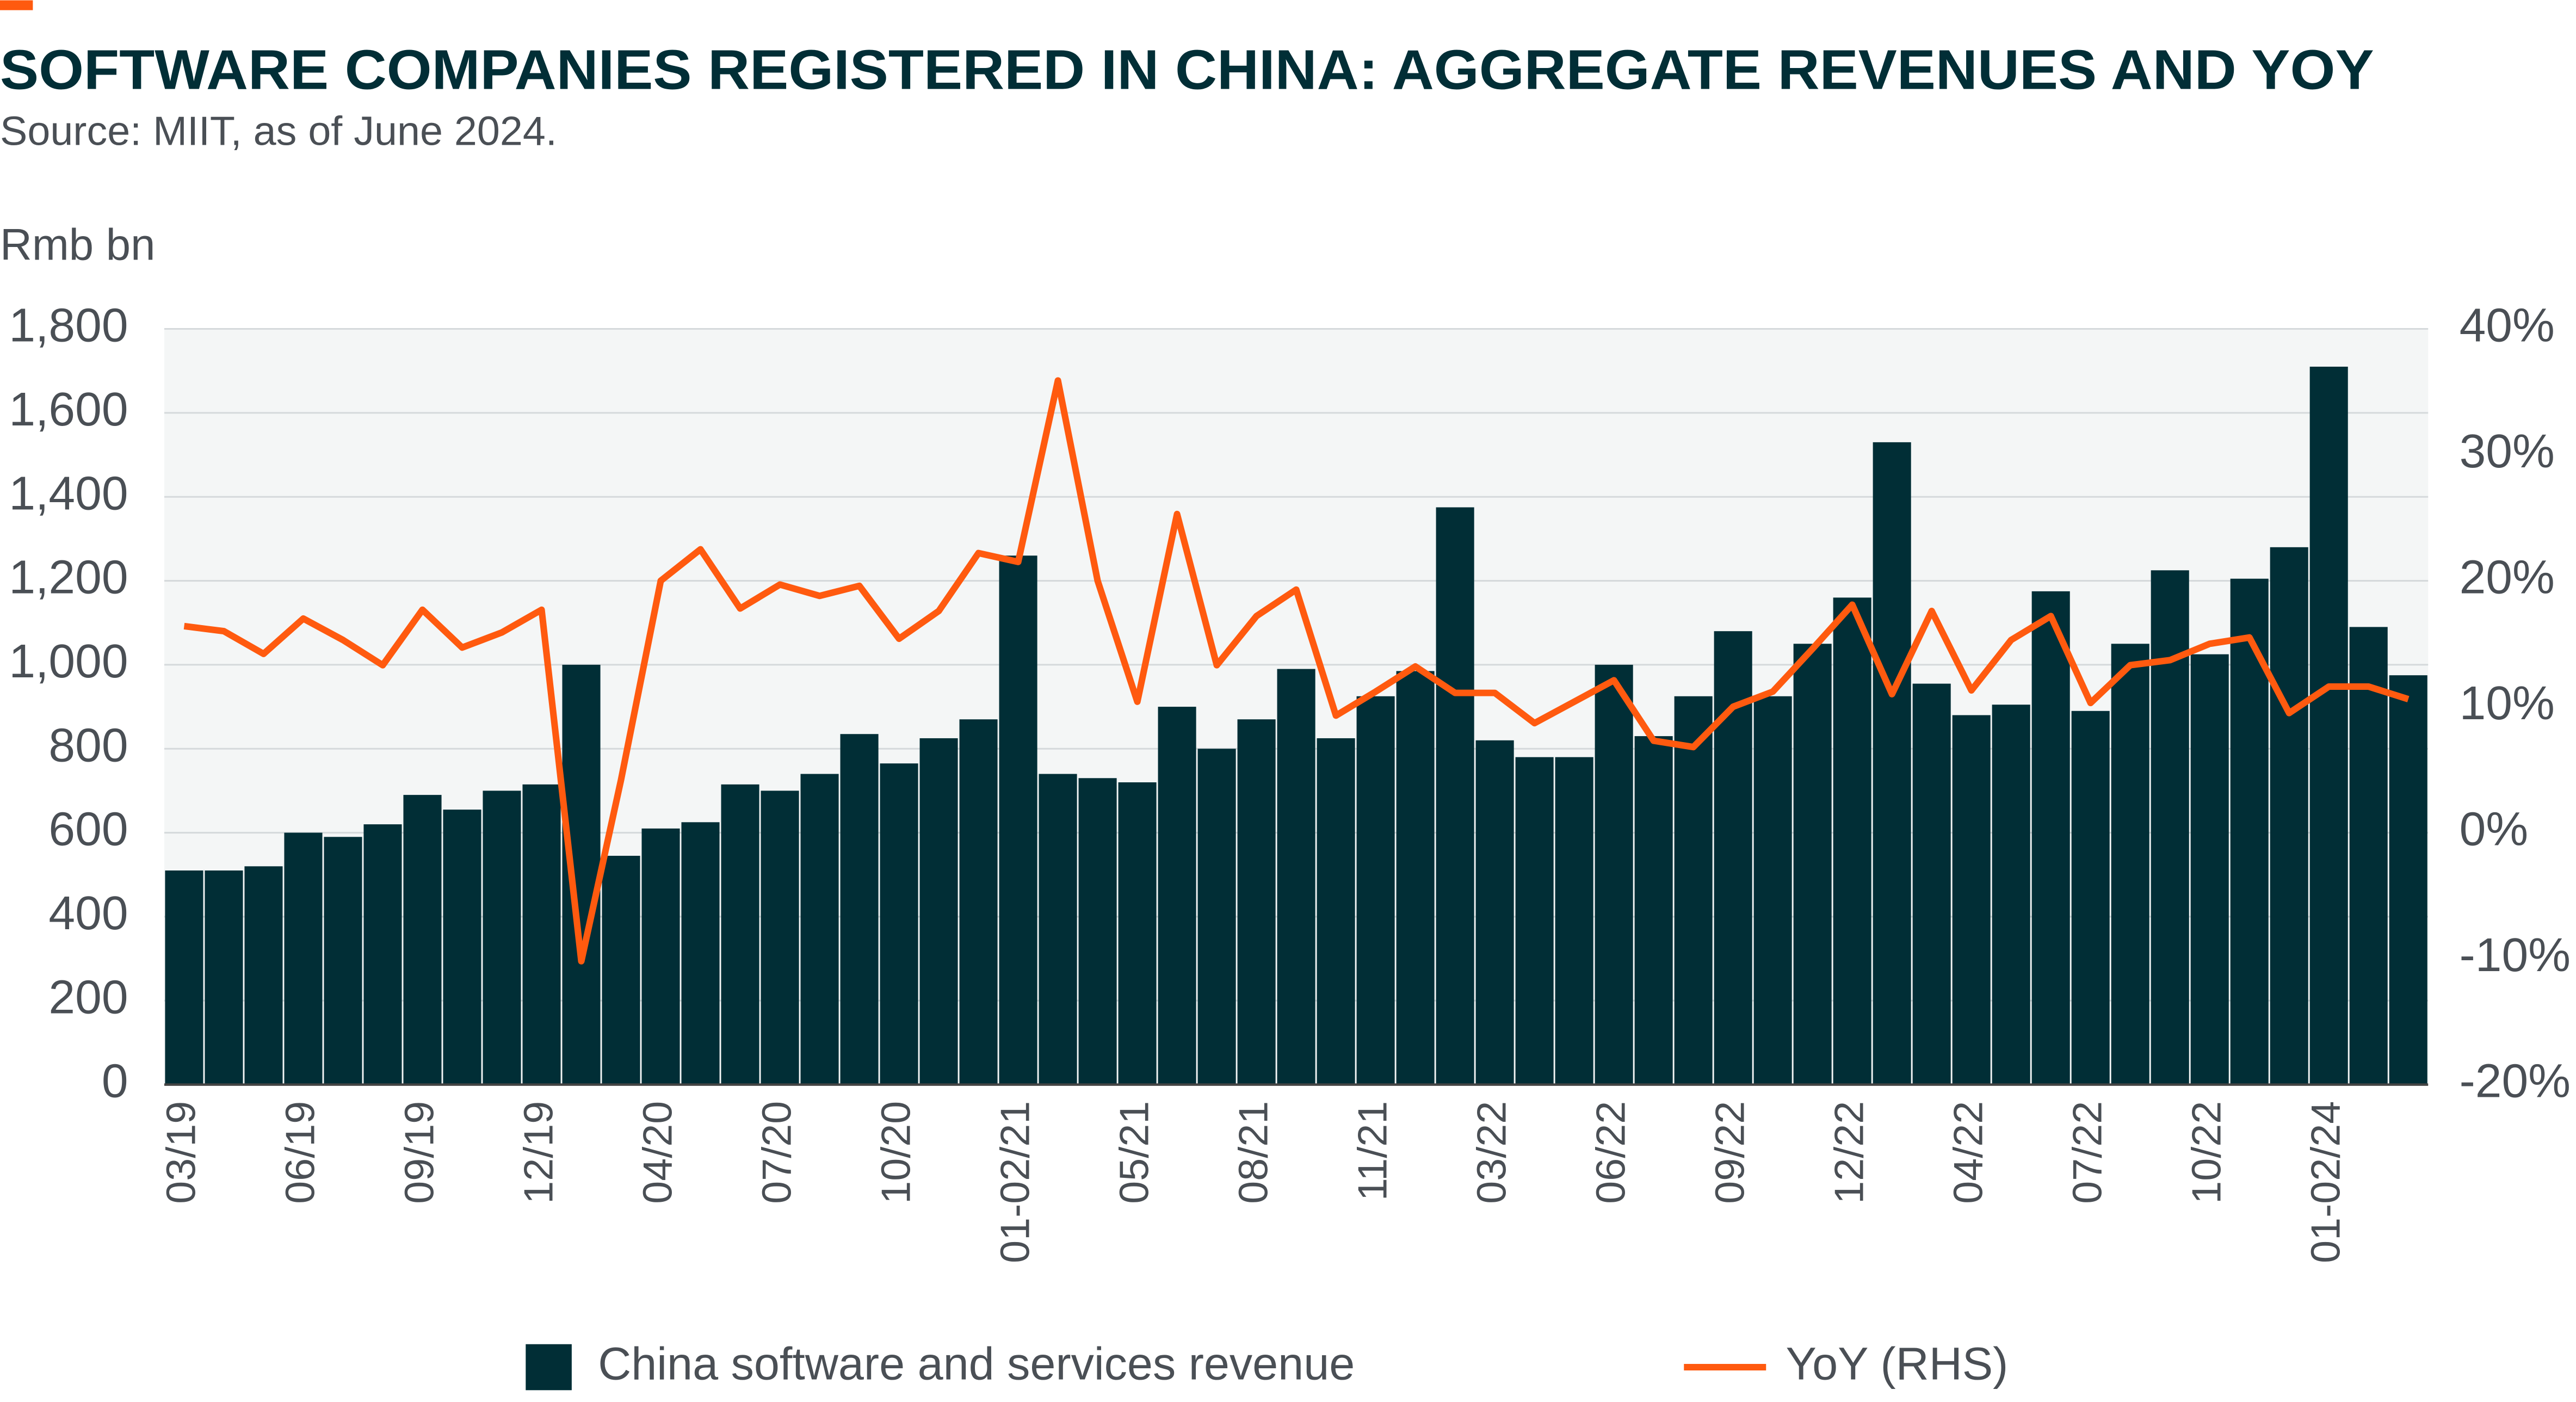  I want to click on accent-mark, so click(17, 5).